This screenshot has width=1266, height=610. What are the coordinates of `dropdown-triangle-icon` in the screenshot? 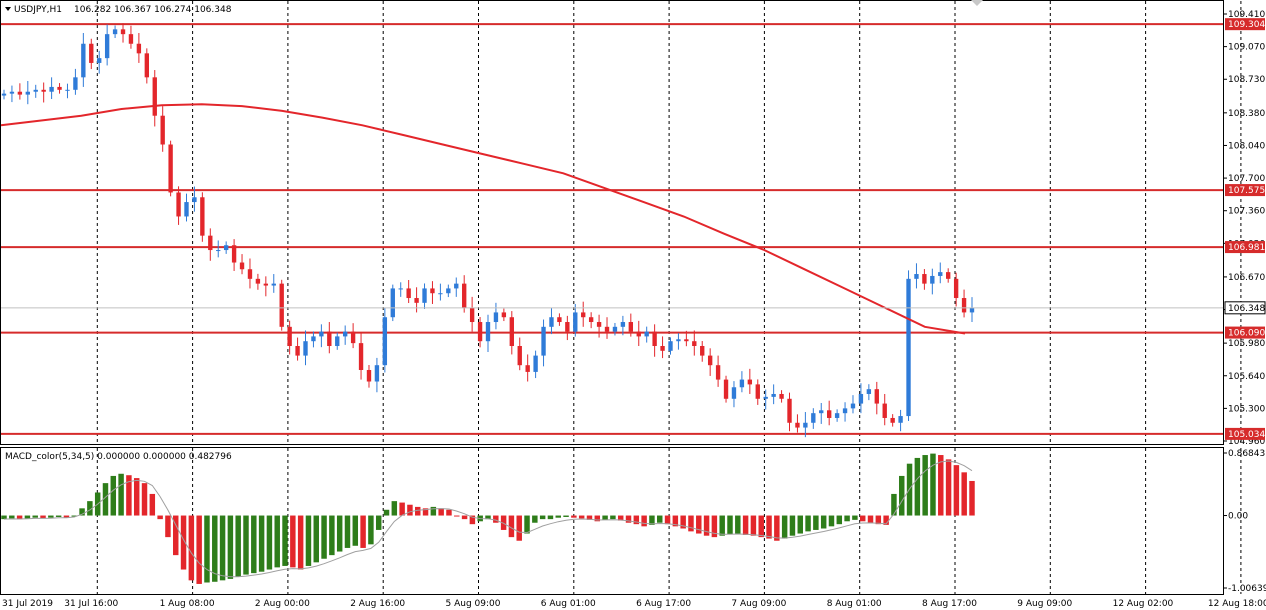 It's located at (8, 9).